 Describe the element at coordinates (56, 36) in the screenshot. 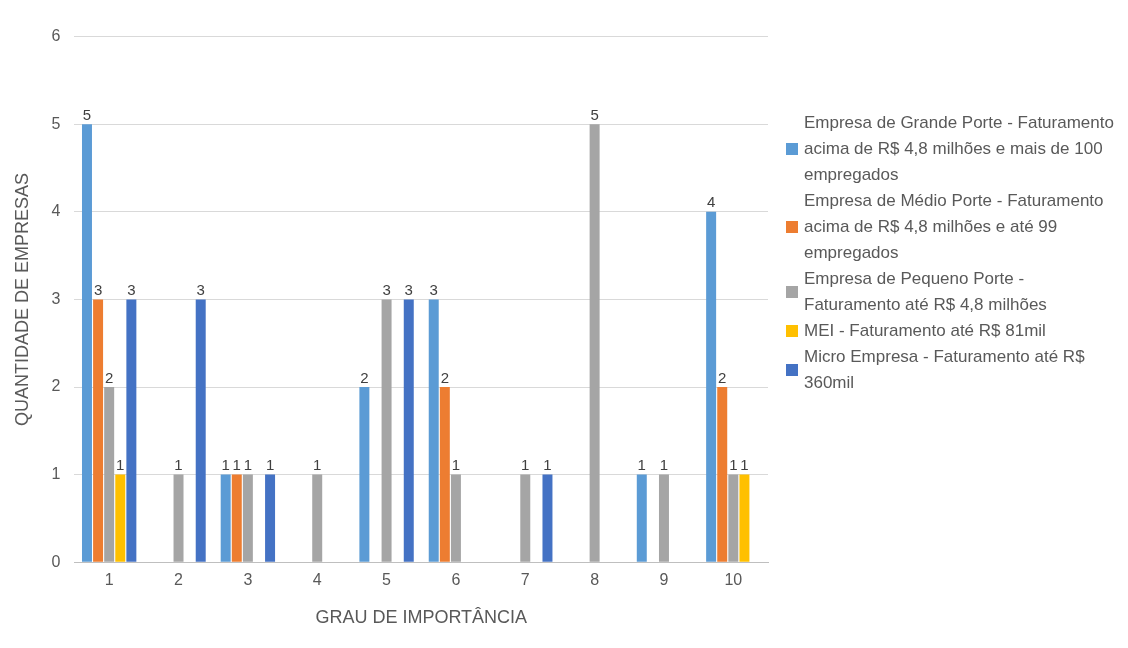

I see `y-tick-label: 6` at that location.